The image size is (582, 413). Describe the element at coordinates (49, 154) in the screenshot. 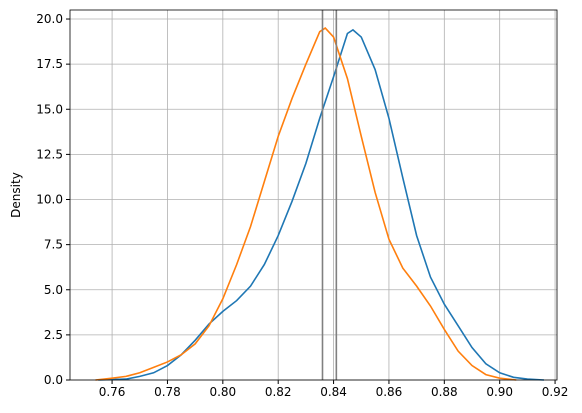

I see `y-tick-label: 12.5` at that location.